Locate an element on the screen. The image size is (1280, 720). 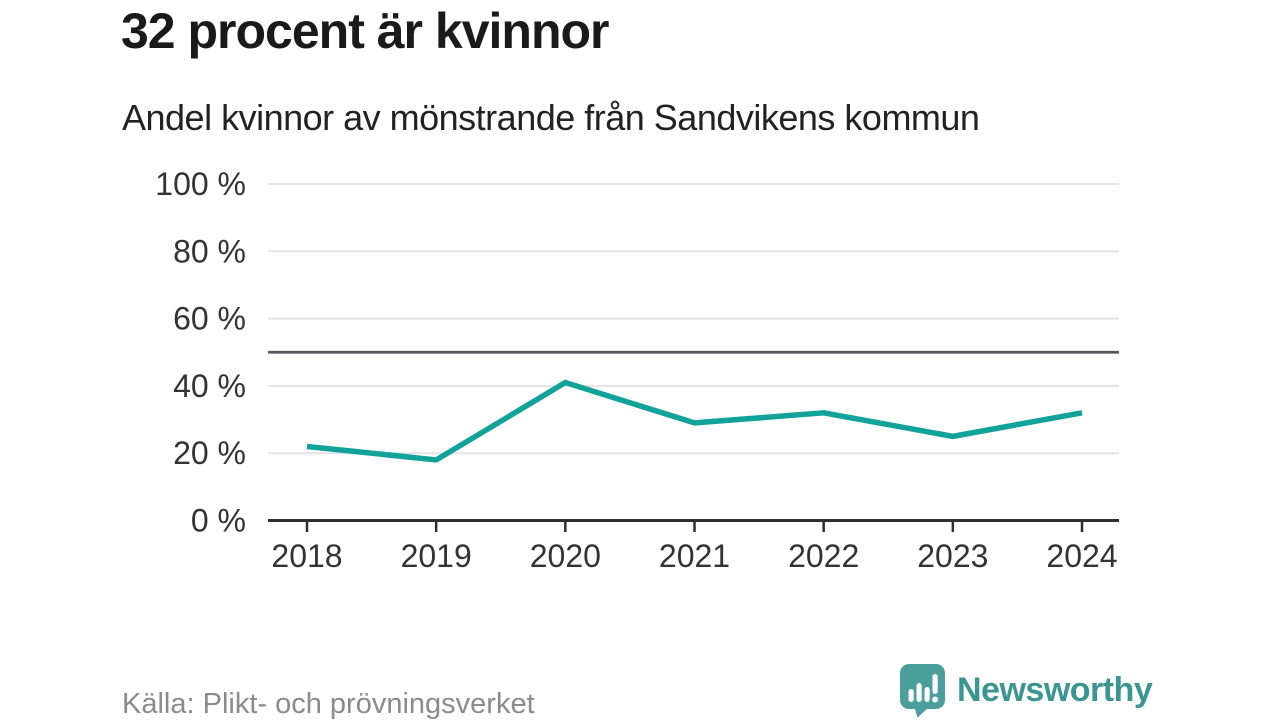
newsworthy-logo: Newsworthy is located at coordinates (1025, 690).